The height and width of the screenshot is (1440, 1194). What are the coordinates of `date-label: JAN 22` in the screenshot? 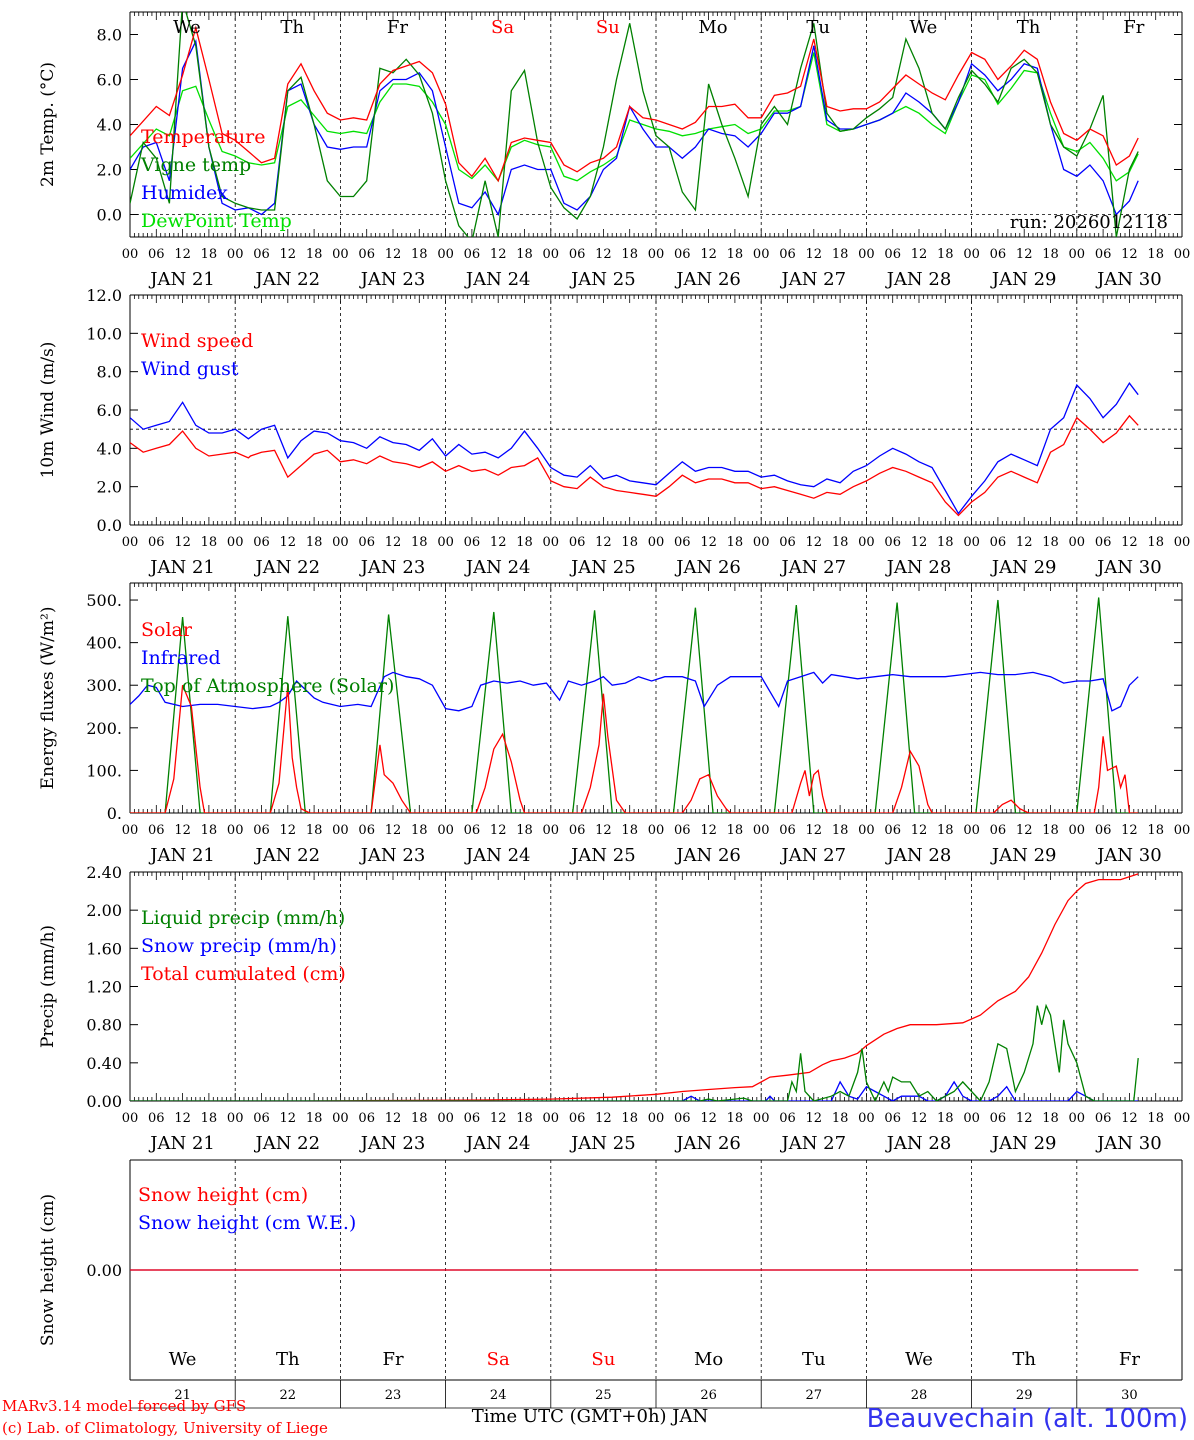 It's located at (287, 279).